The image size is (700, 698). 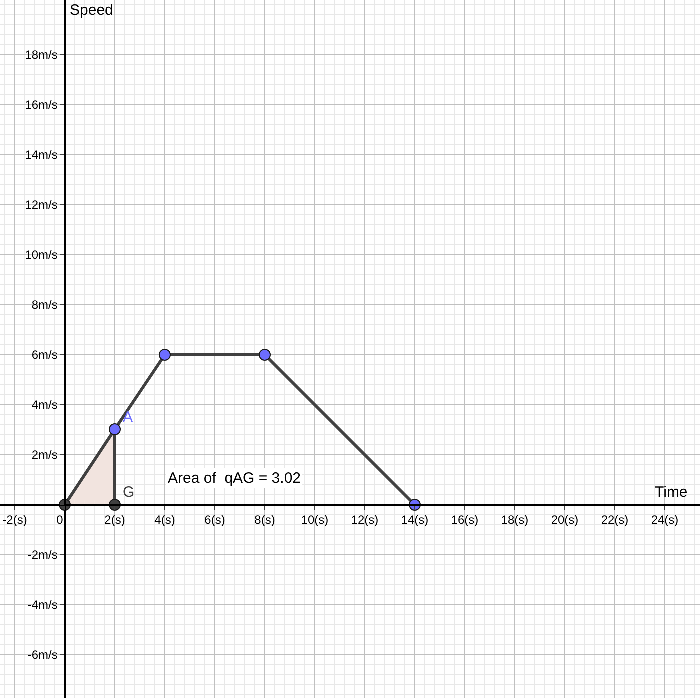 What do you see at coordinates (41, 155) in the screenshot?
I see `y-tick-label: 14m/s` at bounding box center [41, 155].